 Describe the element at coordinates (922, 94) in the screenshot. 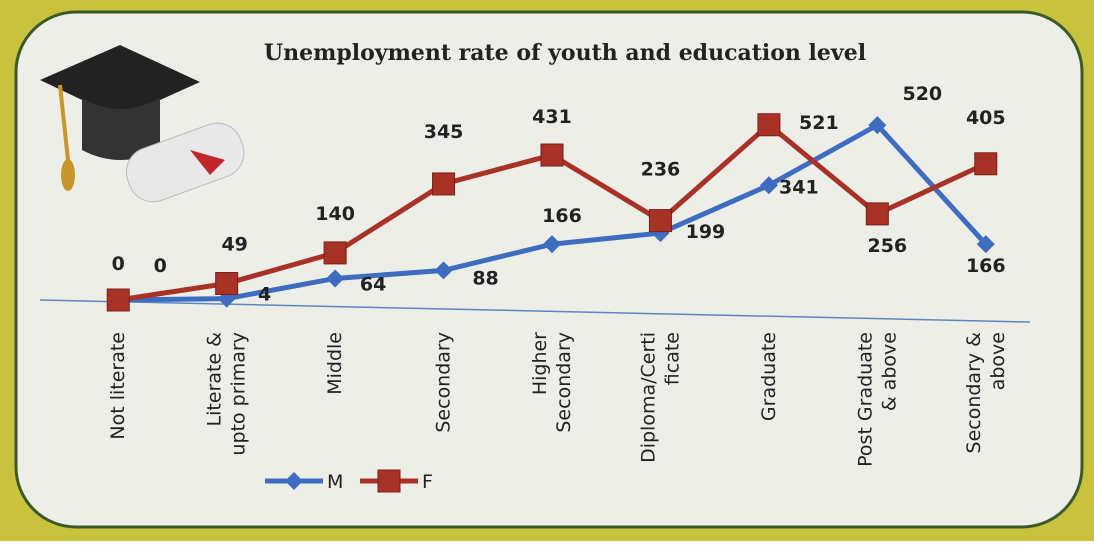

I see `data-label: 520` at that location.